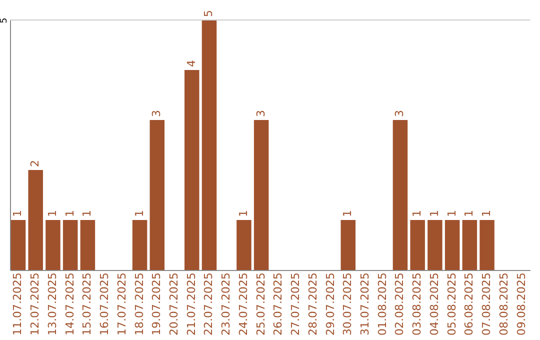 The width and height of the screenshot is (540, 340). Describe the element at coordinates (521, 304) in the screenshot. I see `x-tick-label: 09.08.2025` at that location.